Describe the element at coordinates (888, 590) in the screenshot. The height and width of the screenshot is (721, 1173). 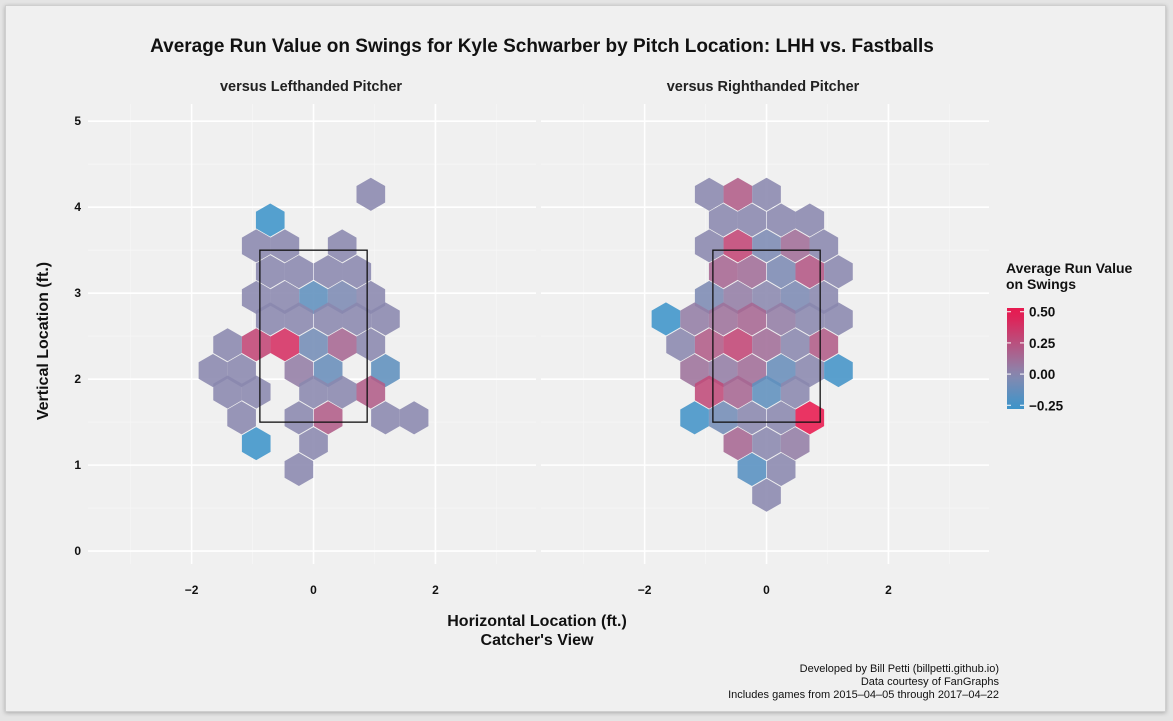
I see `x-tick-label: 2` at that location.